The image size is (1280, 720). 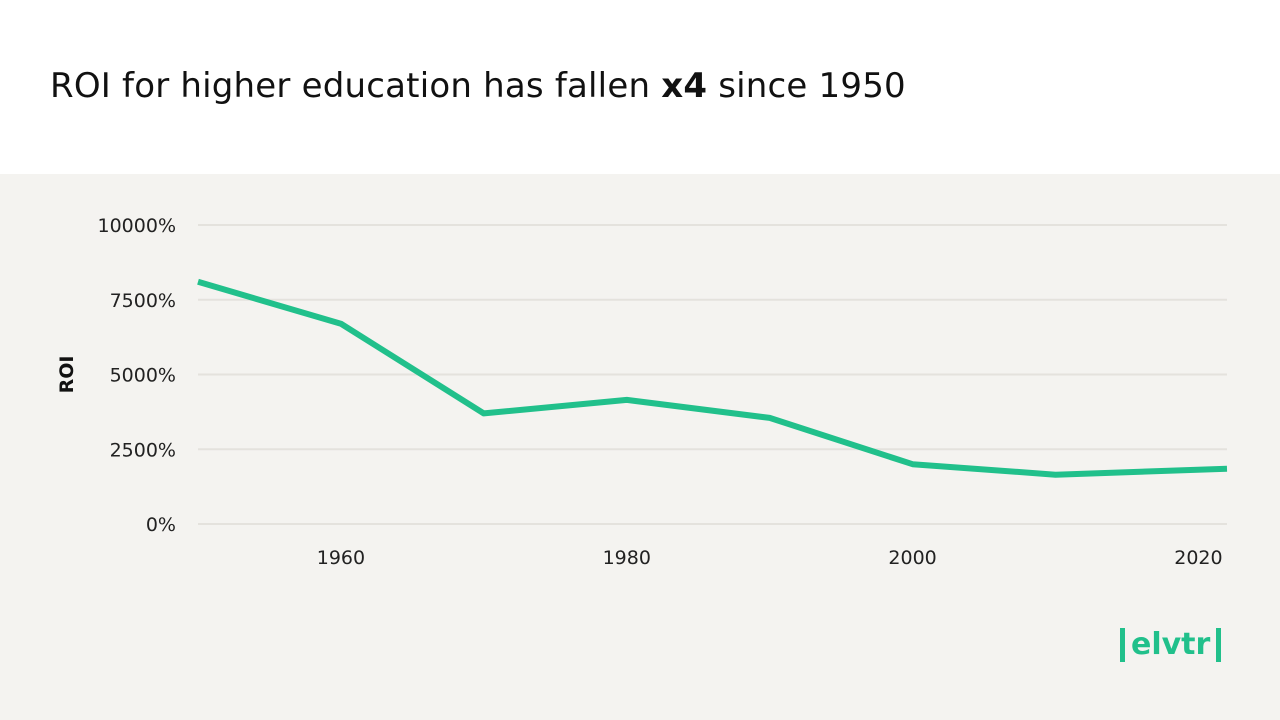 I want to click on logo-right-bar, so click(x=1219, y=645).